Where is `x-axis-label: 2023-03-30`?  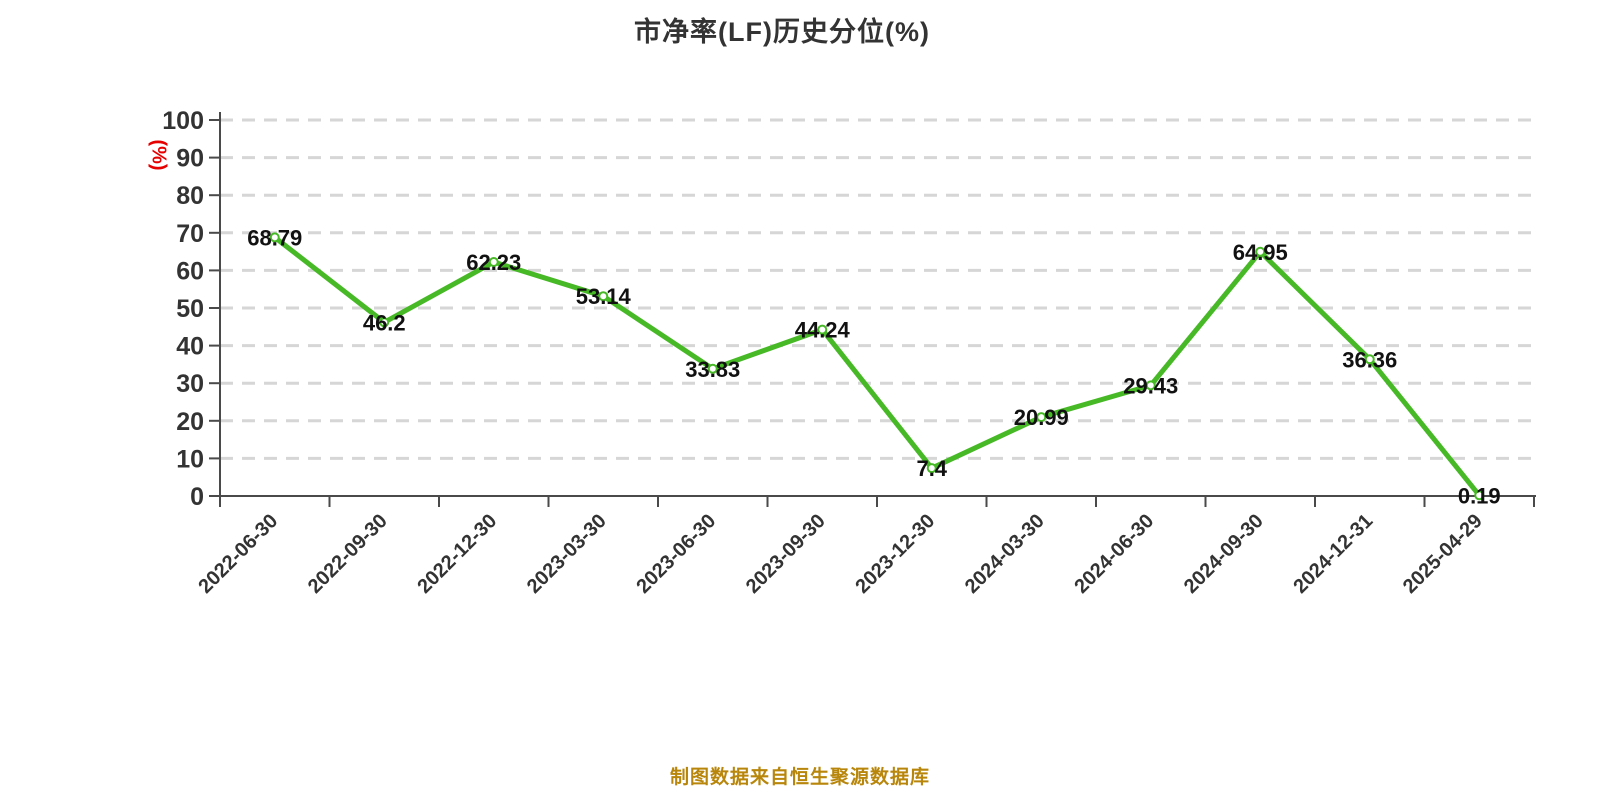
x-axis-label: 2023-03-30 is located at coordinates (567, 554).